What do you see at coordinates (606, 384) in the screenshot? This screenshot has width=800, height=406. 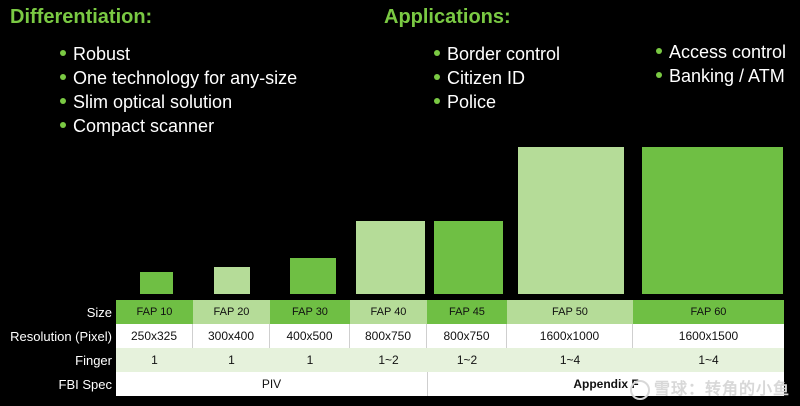 I see `fbi-cell-appendix: Appendix F` at bounding box center [606, 384].